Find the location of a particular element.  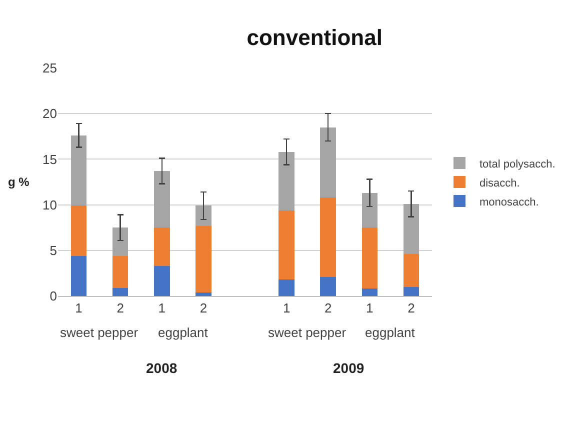

y-tick-label: 5 is located at coordinates (53, 250).